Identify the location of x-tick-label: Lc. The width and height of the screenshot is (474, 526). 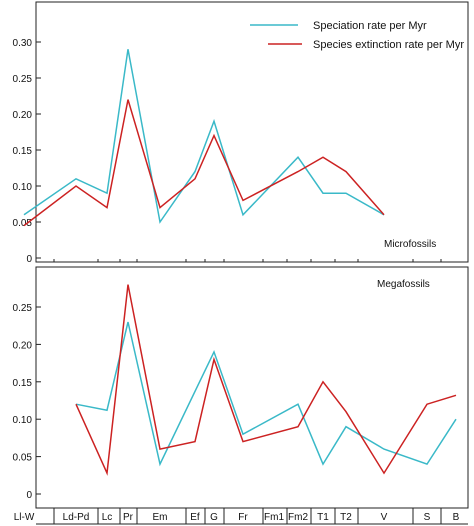
(107, 517).